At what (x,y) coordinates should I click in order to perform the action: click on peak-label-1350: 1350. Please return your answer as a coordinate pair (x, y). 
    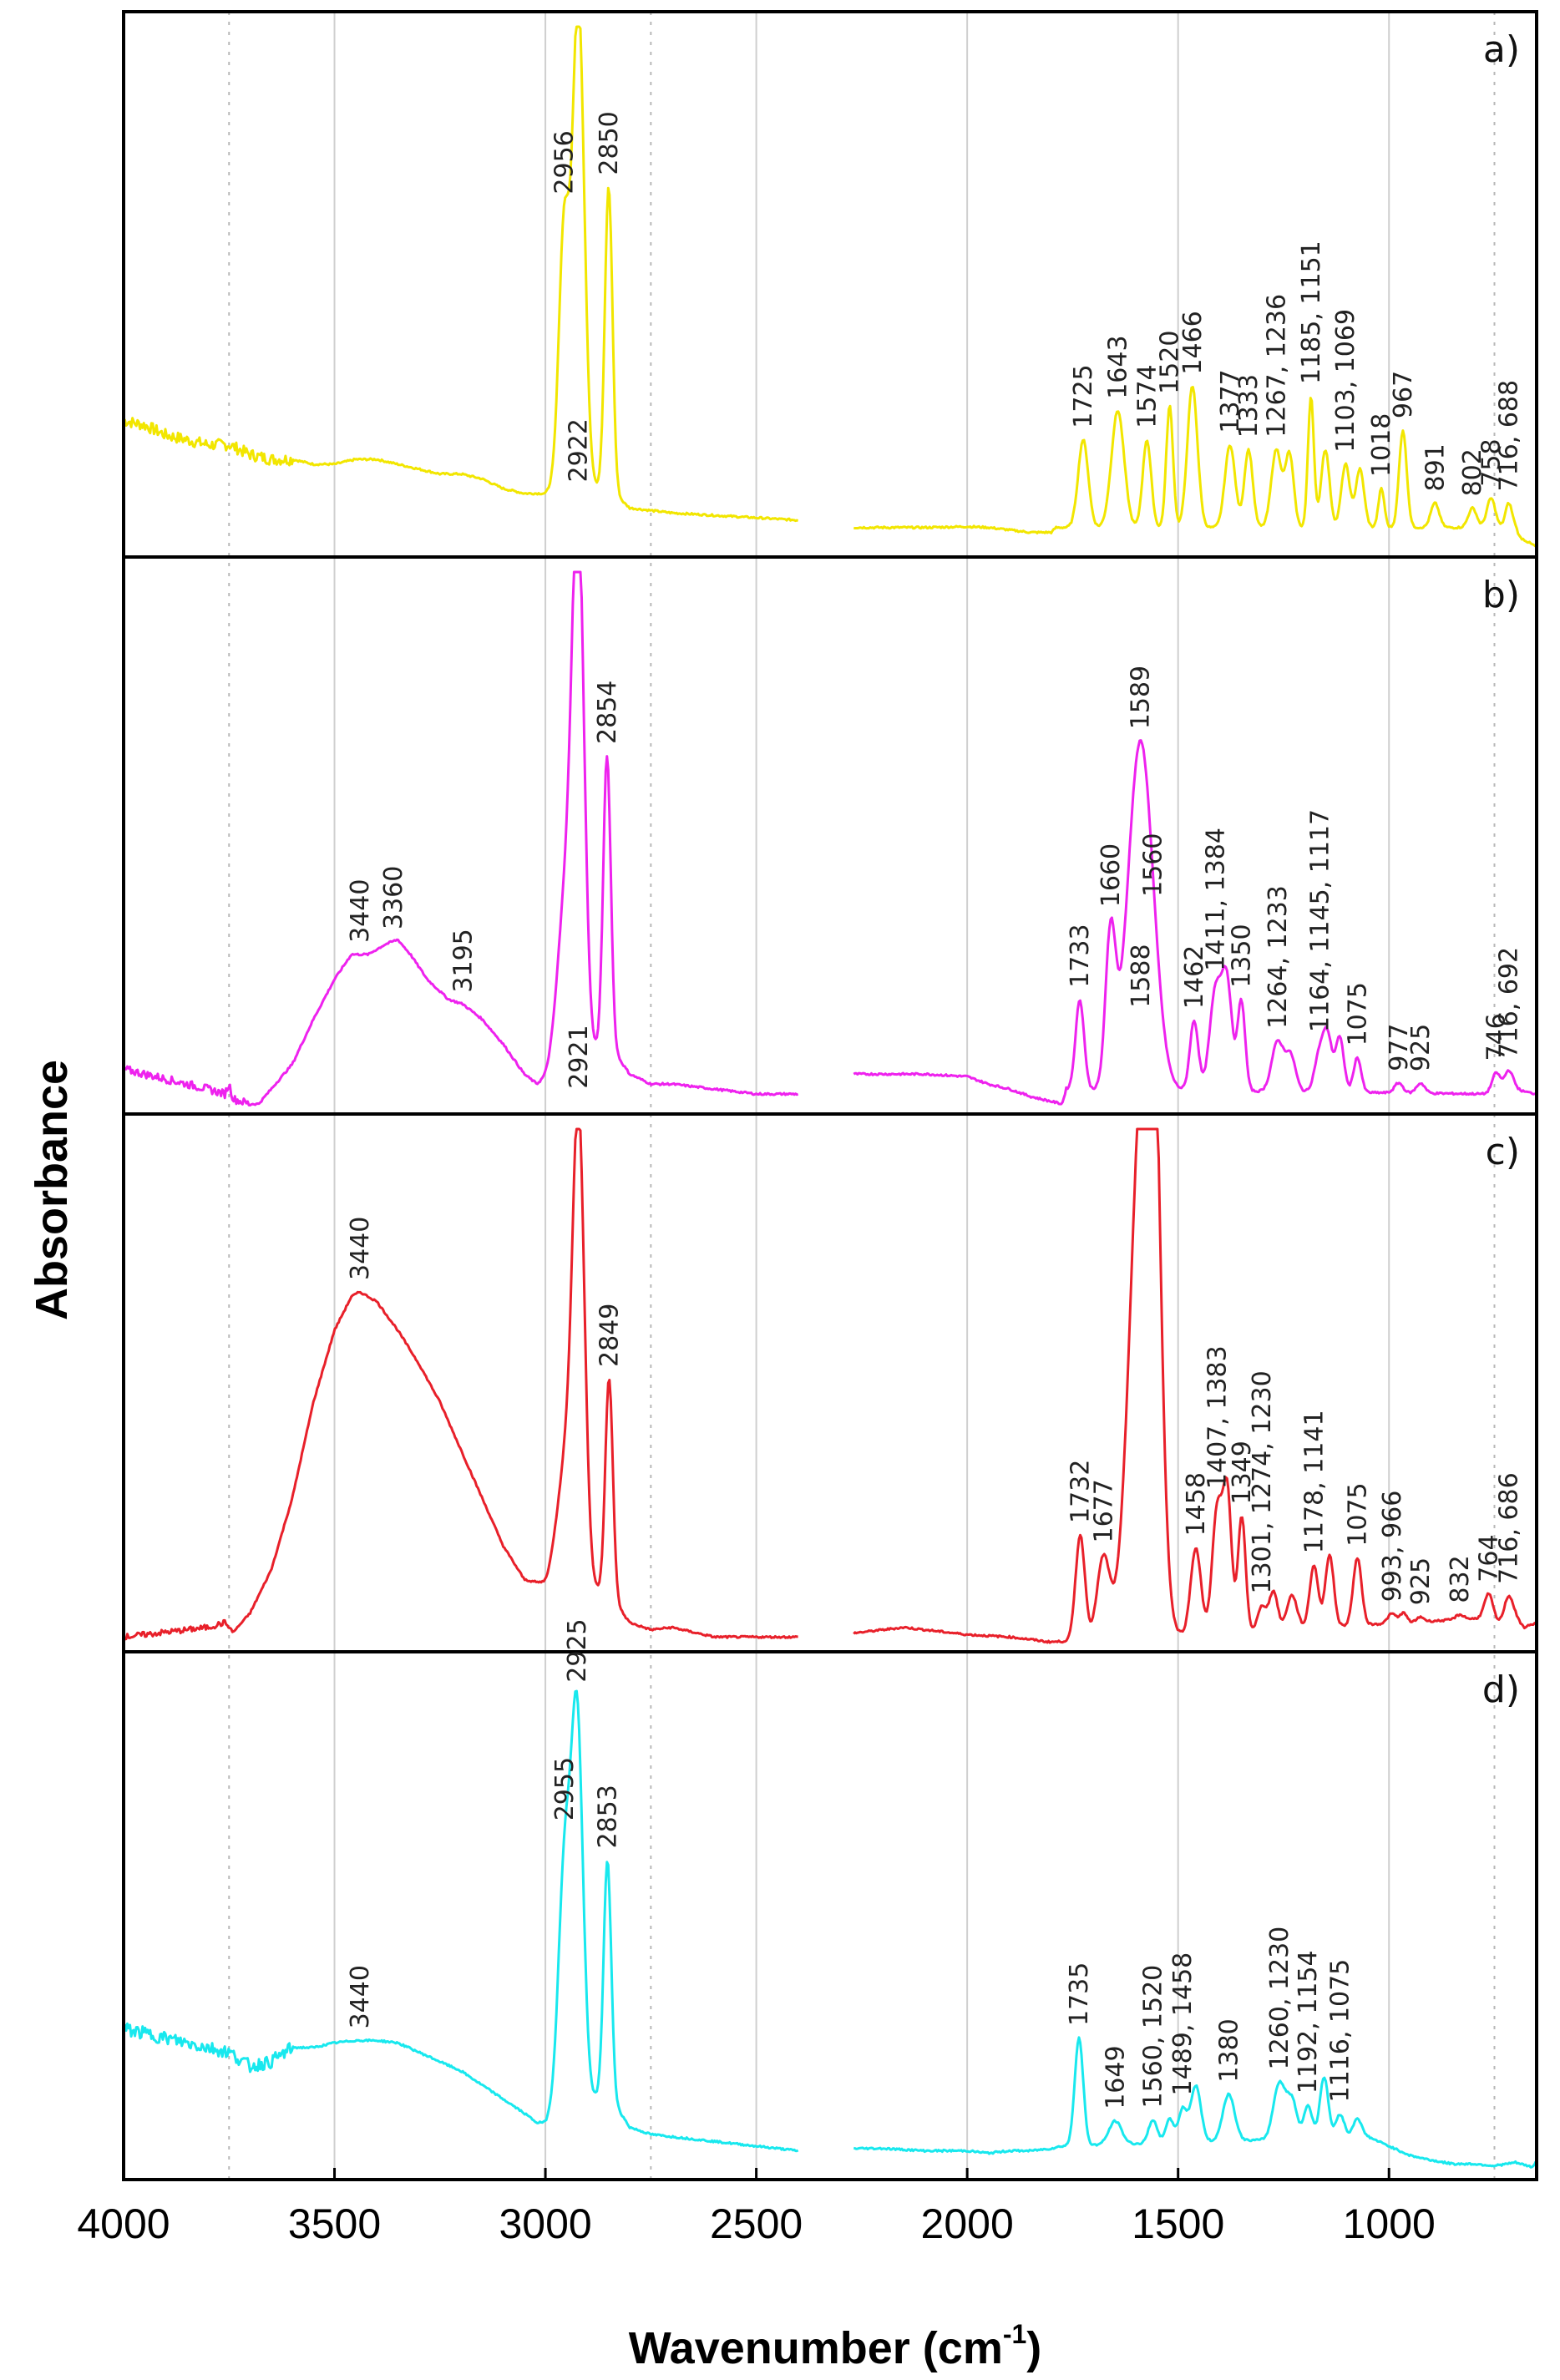
    Looking at the image, I should click on (1241, 956).